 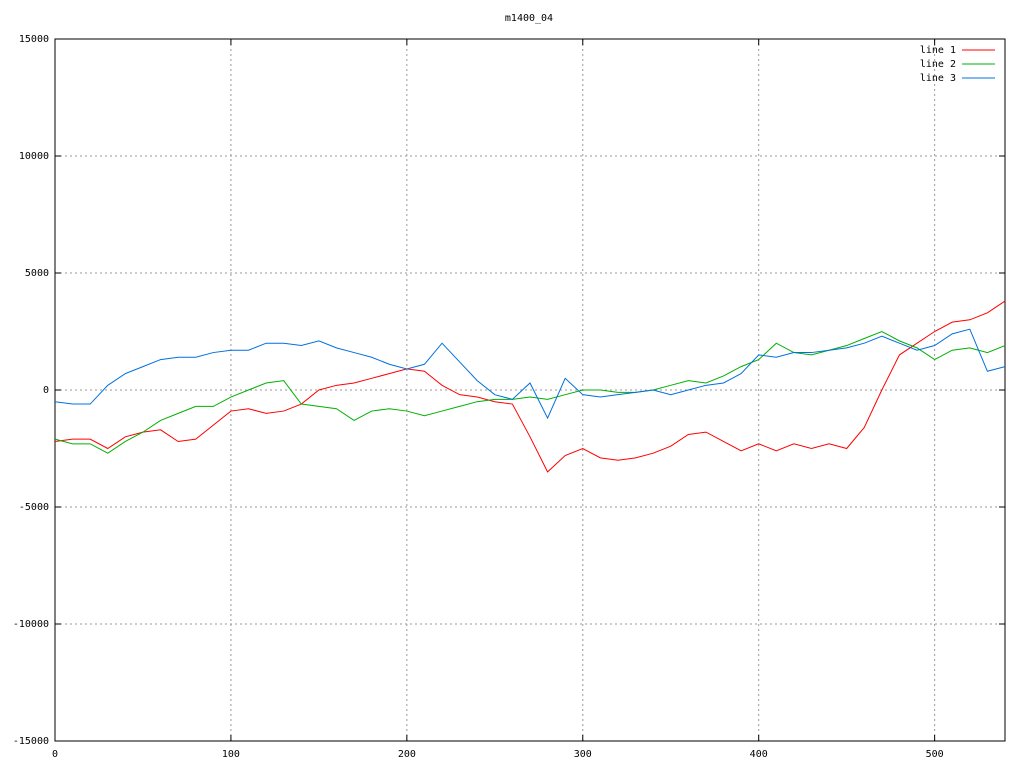 I want to click on x-tick-label: 0, so click(x=55, y=754).